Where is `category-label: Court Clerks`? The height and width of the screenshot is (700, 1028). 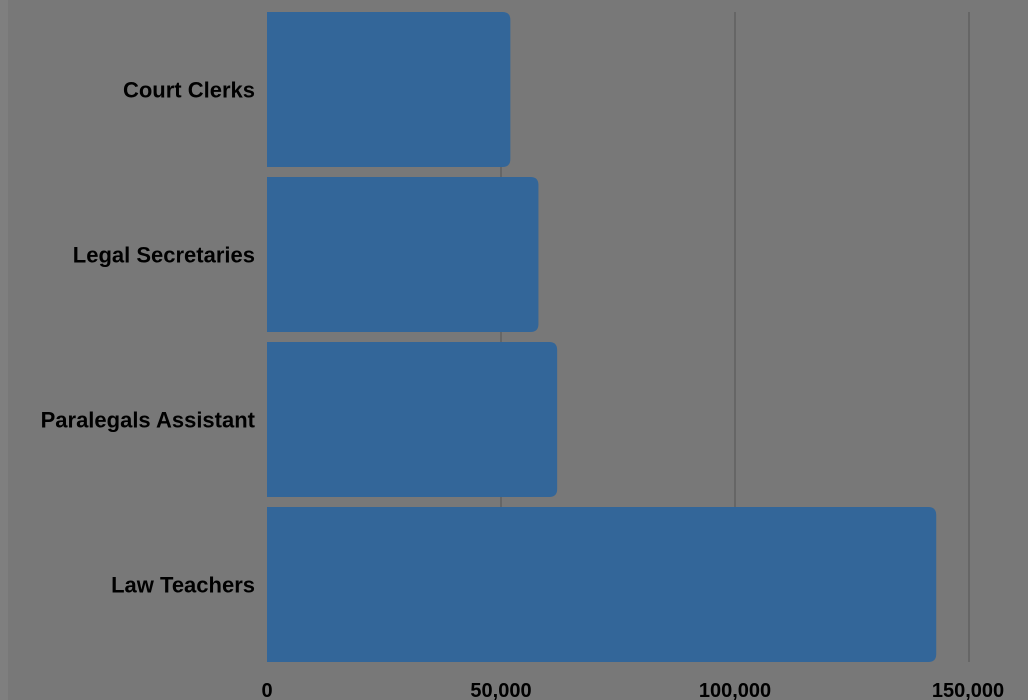
category-label: Court Clerks is located at coordinates (189, 90).